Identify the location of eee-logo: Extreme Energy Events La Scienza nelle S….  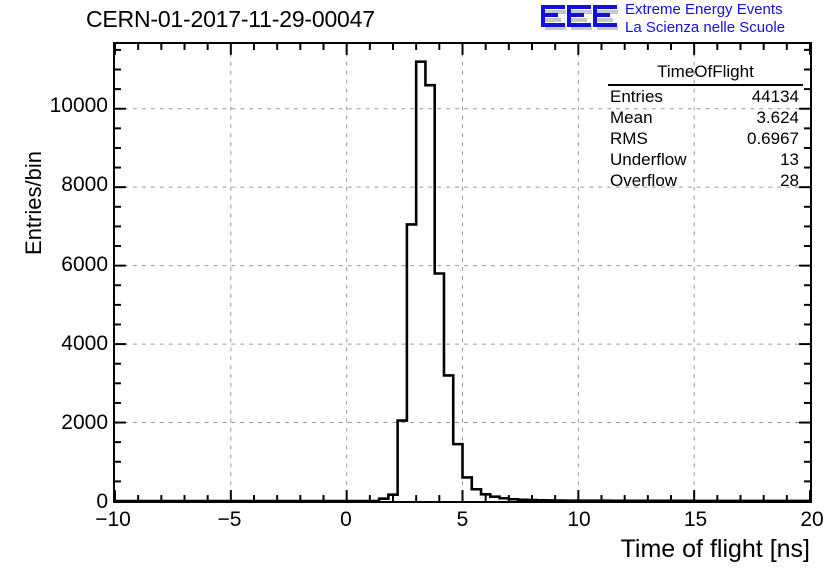
(687, 19).